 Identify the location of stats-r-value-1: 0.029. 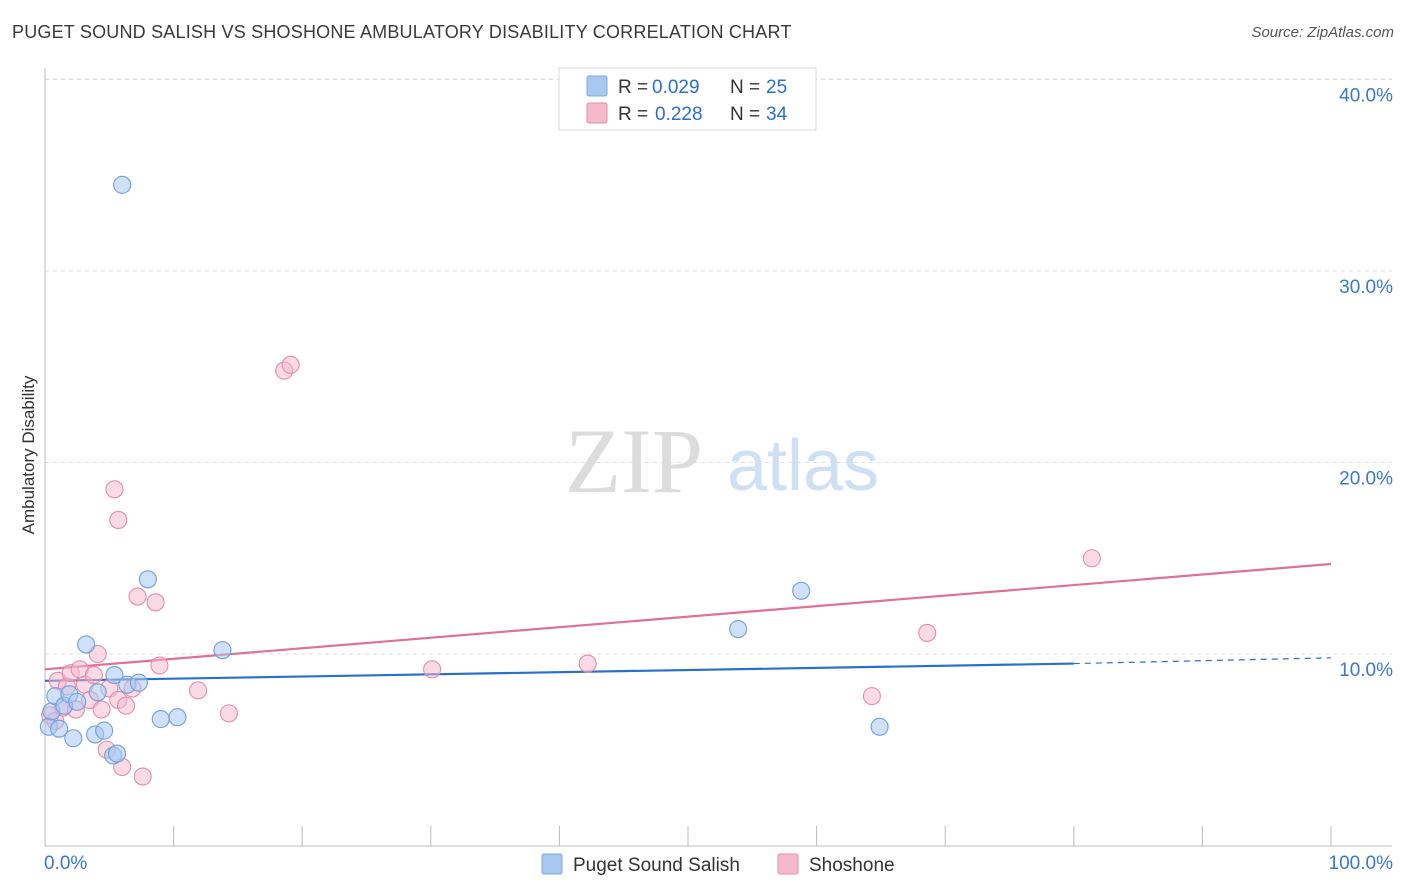
(676, 87).